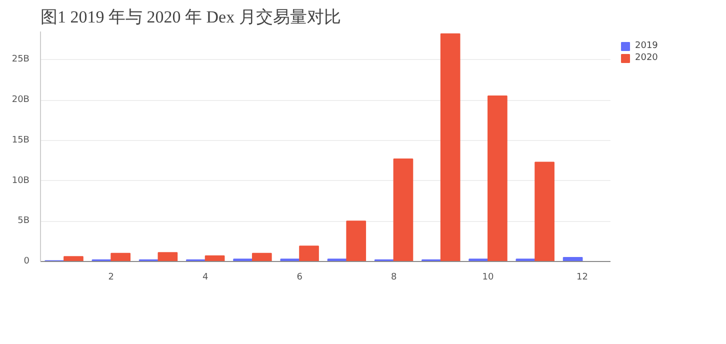 The height and width of the screenshot is (344, 726). I want to click on y-tick-label: 20B, so click(21, 100).